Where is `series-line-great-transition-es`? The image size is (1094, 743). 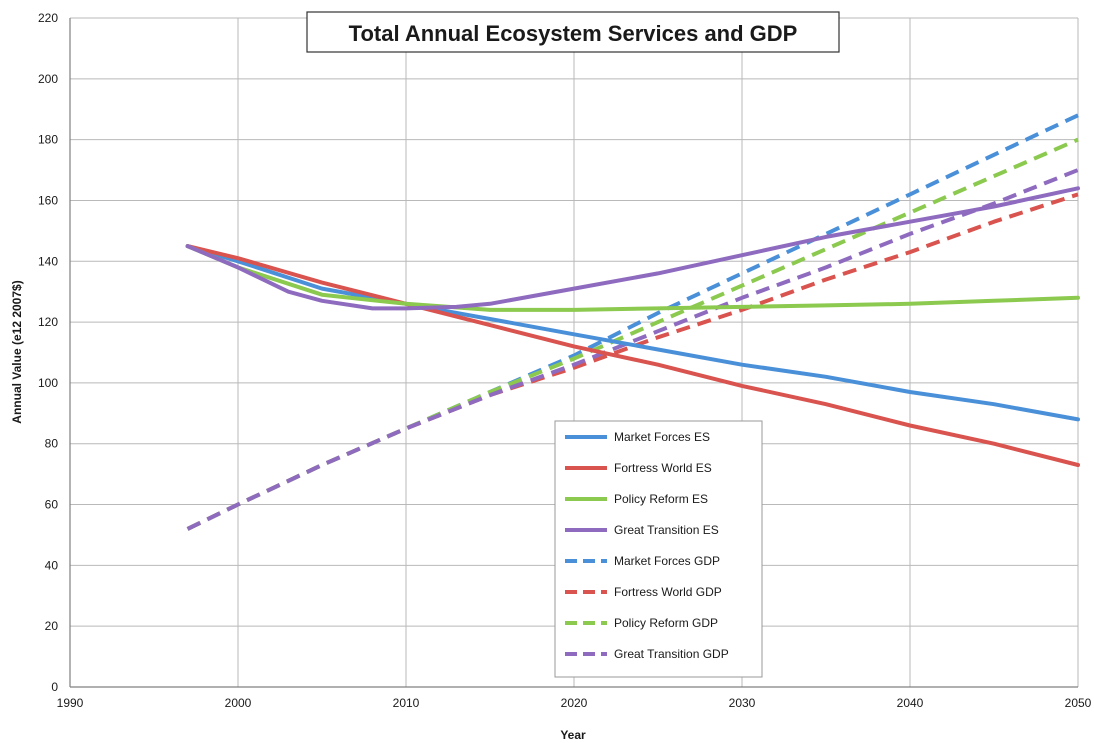
series-line-great-transition-es is located at coordinates (632, 248).